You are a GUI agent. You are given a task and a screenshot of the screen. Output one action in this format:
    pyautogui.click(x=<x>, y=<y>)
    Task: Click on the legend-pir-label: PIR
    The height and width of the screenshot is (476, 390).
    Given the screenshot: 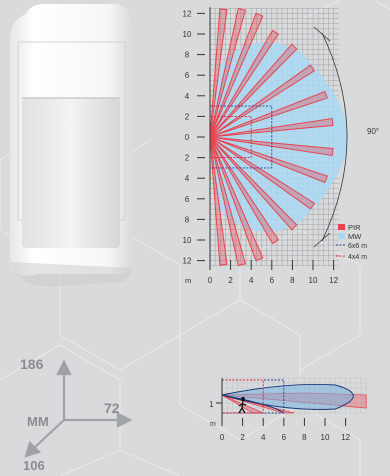 What is the action you would take?
    pyautogui.click(x=354, y=227)
    